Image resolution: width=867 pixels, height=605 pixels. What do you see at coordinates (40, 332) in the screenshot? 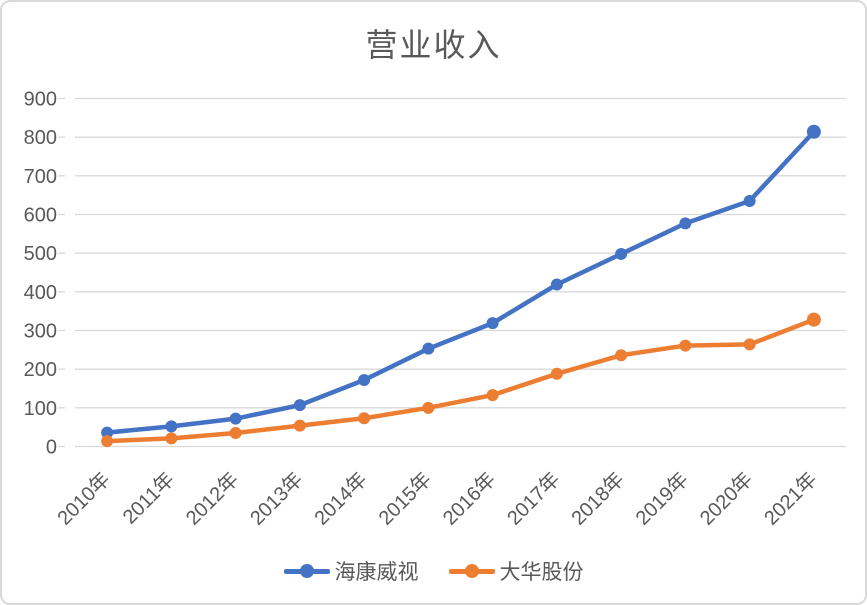
I see `svg-text: 300` at bounding box center [40, 332].